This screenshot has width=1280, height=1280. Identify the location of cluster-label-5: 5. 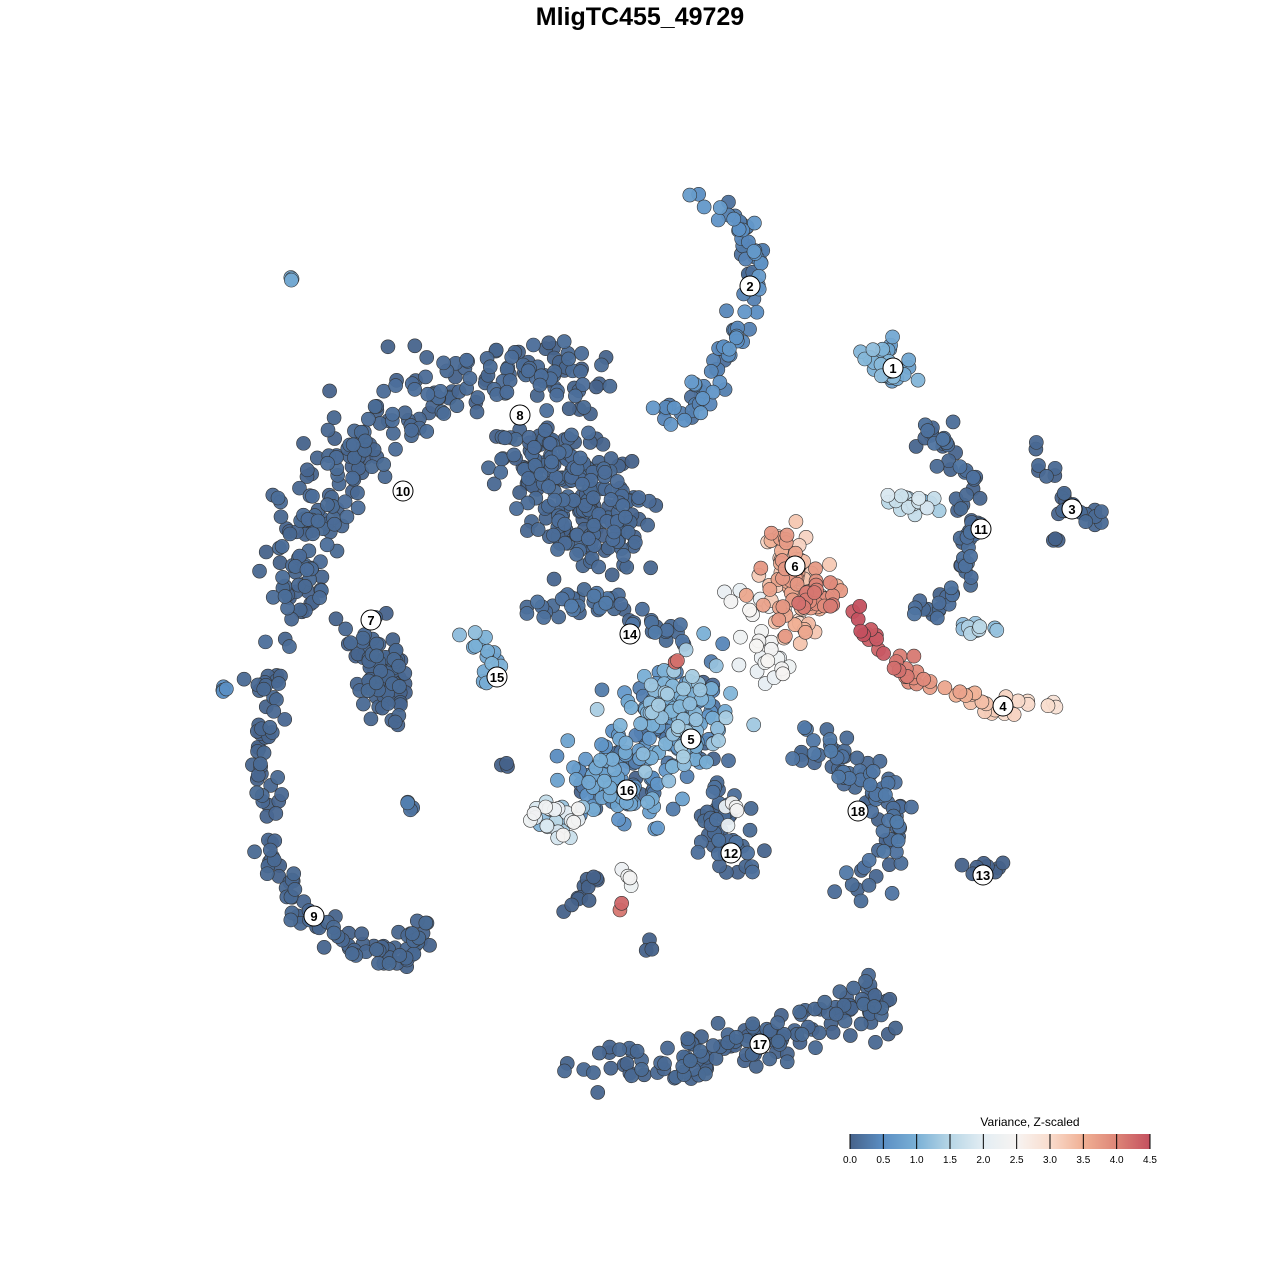
(691, 739).